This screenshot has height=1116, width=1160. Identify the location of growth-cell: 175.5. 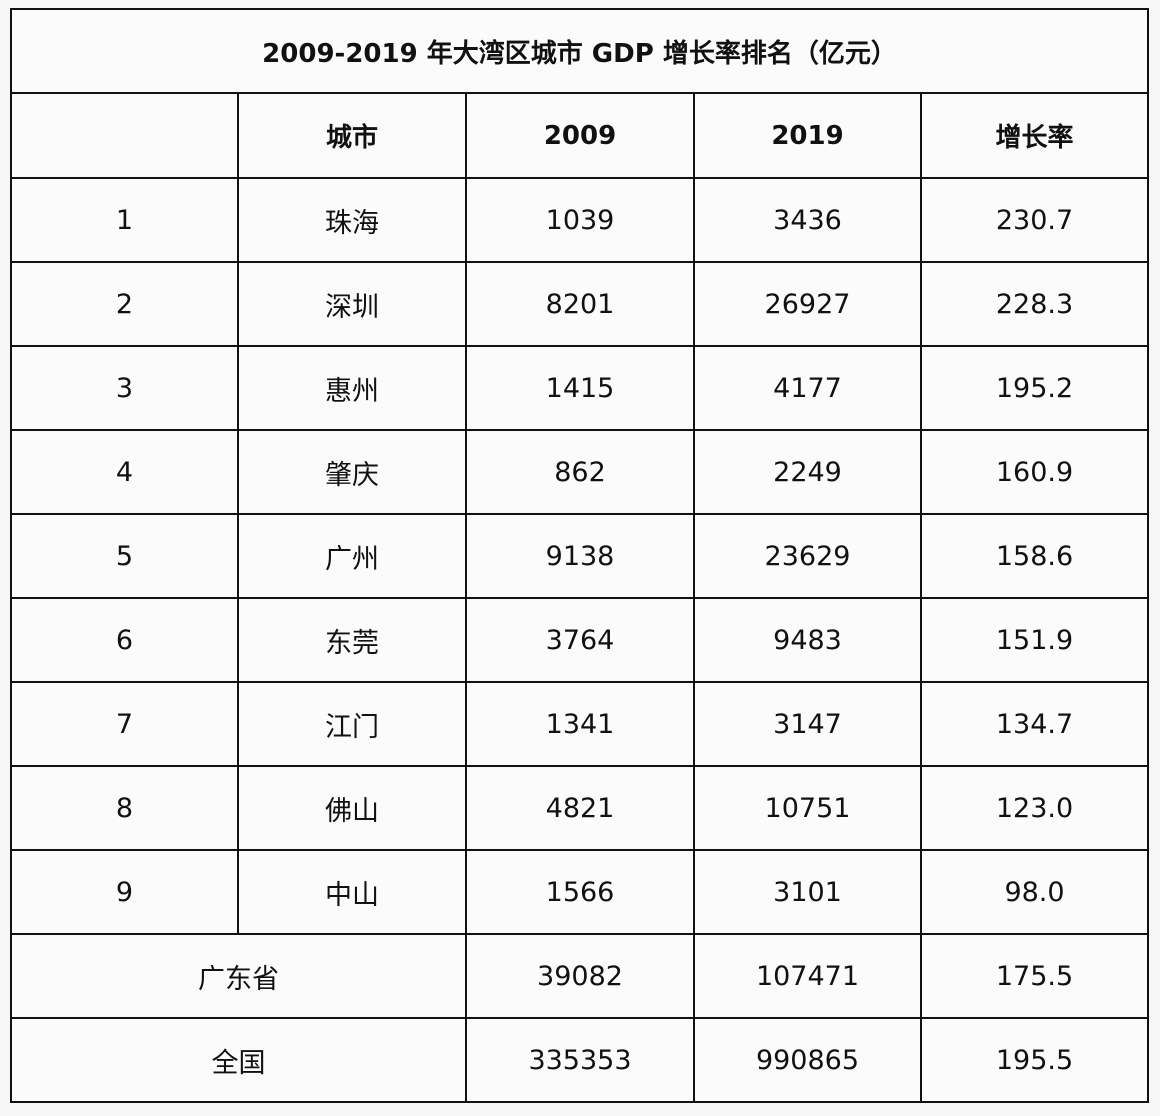
(1034, 976).